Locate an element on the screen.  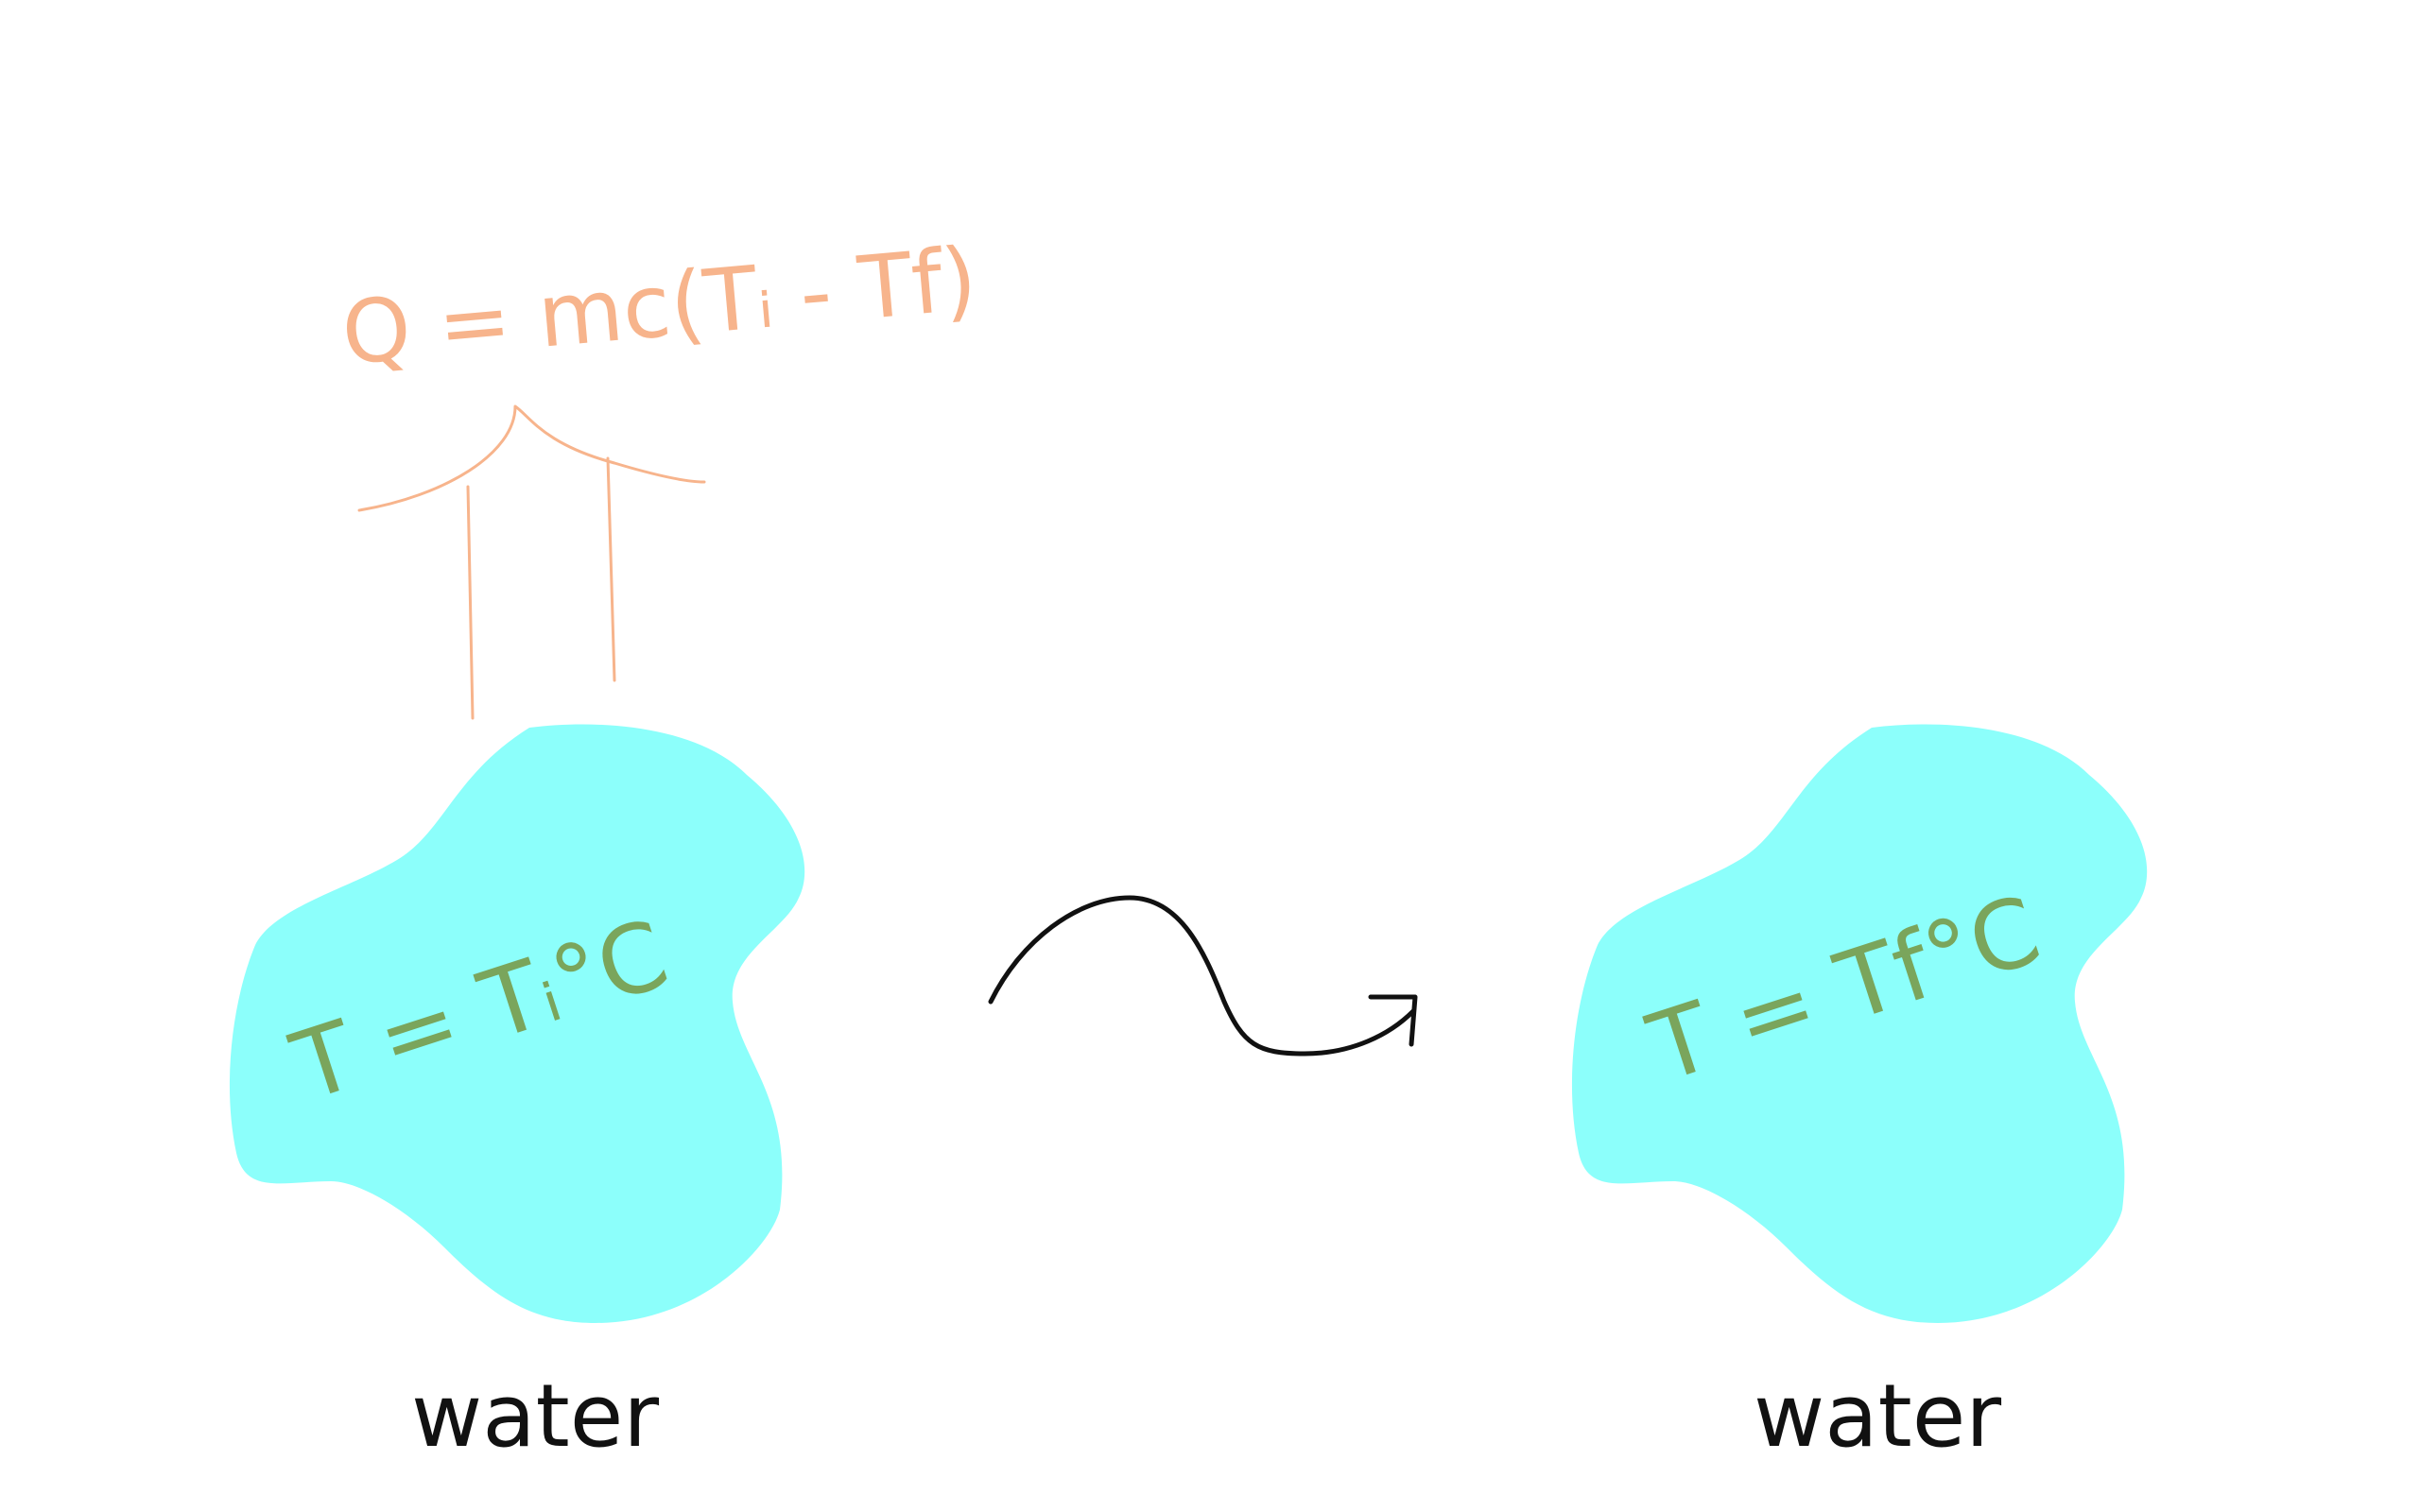
right-water-group: T = Tf°C water is located at coordinates (1859, 1095).